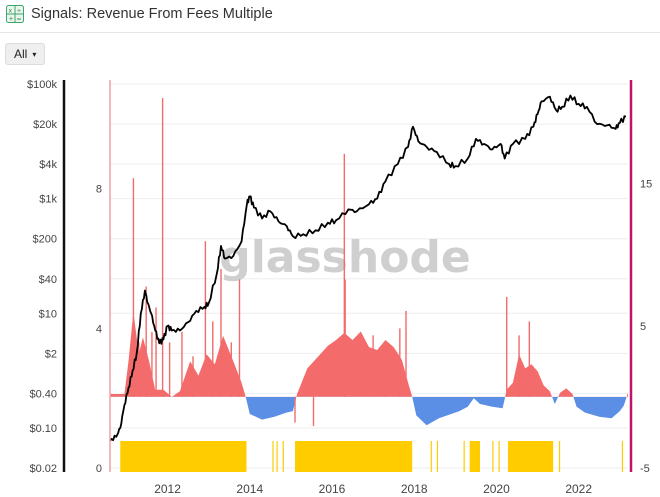 The image size is (660, 497). What do you see at coordinates (51, 354) in the screenshot?
I see `price-tick-label: $2` at bounding box center [51, 354].